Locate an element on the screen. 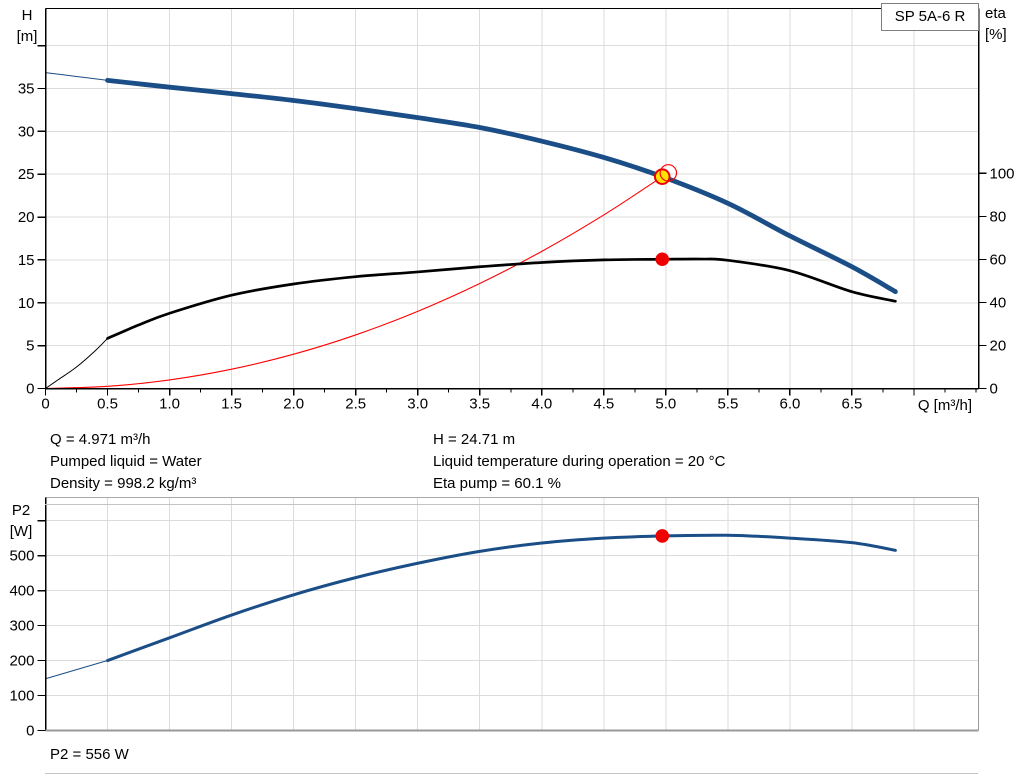 This screenshot has height=781, width=1024. x-tick-label: 2.0 is located at coordinates (293, 404).